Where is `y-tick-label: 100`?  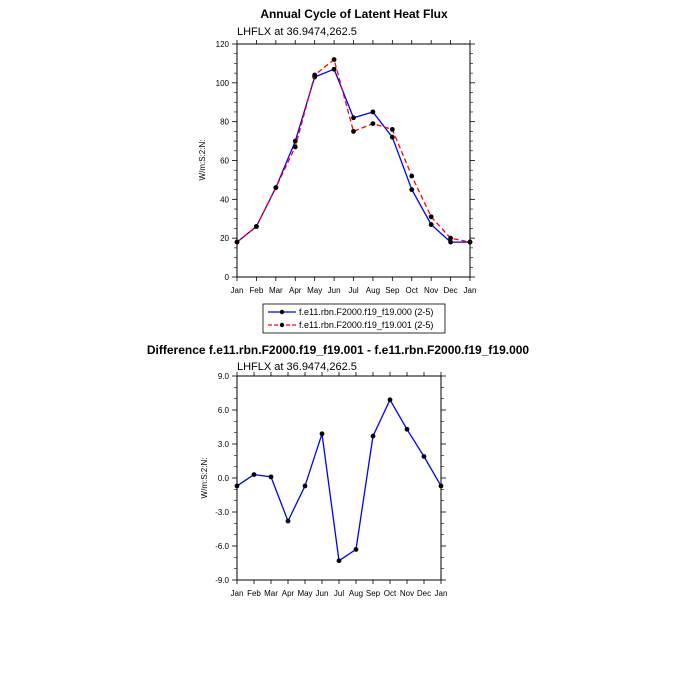
y-tick-label: 100 is located at coordinates (223, 83).